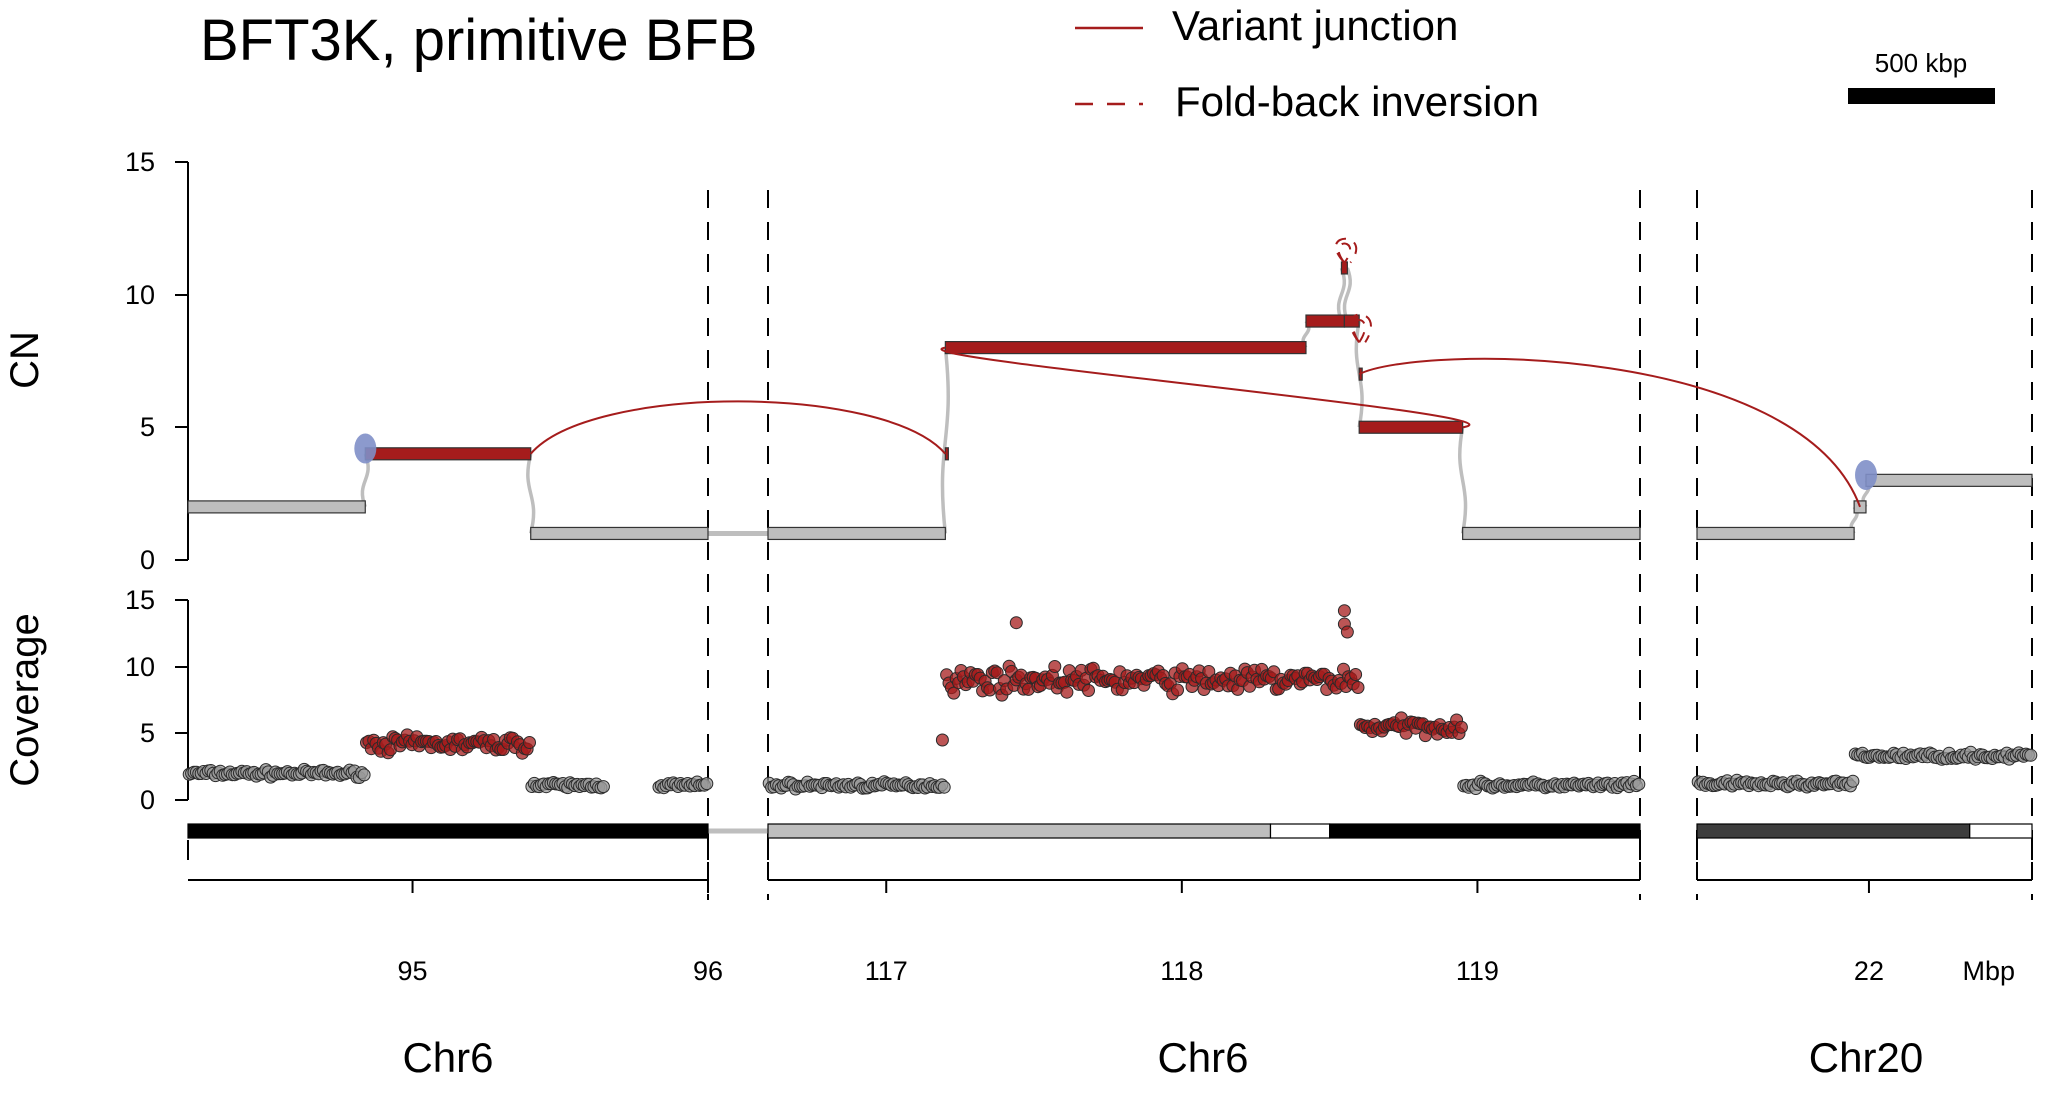 This screenshot has width=2045, height=1097. What do you see at coordinates (156, 162) in the screenshot?
I see `cn-tick-15: 15` at bounding box center [156, 162].